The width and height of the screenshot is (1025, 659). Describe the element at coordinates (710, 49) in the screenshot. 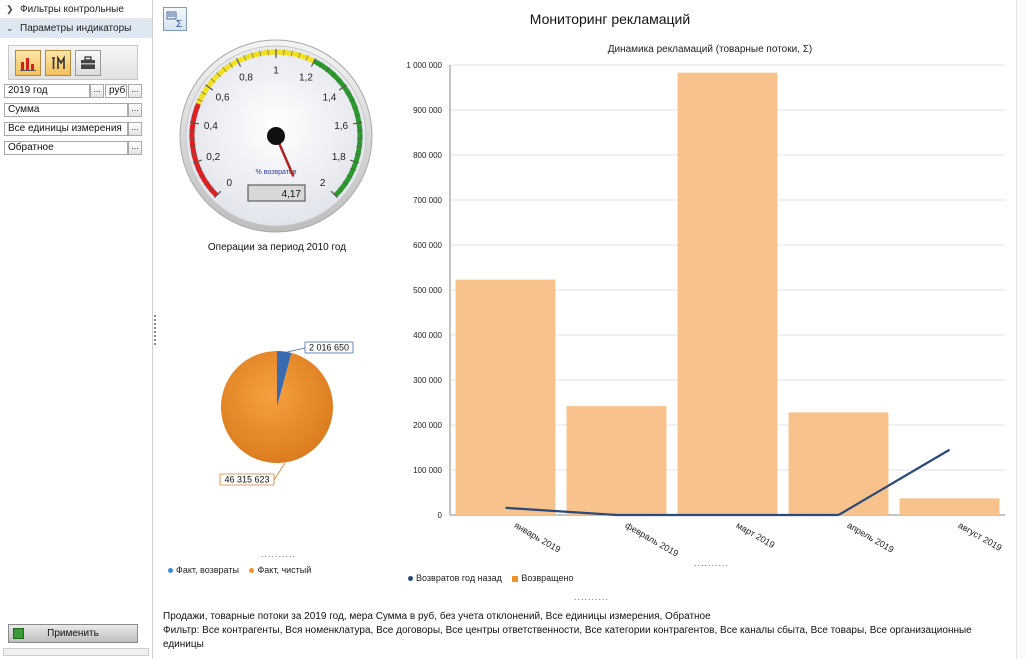

I see `bar-chart-title: Динамика рекламаций (товарные потоки, Σ)` at that location.